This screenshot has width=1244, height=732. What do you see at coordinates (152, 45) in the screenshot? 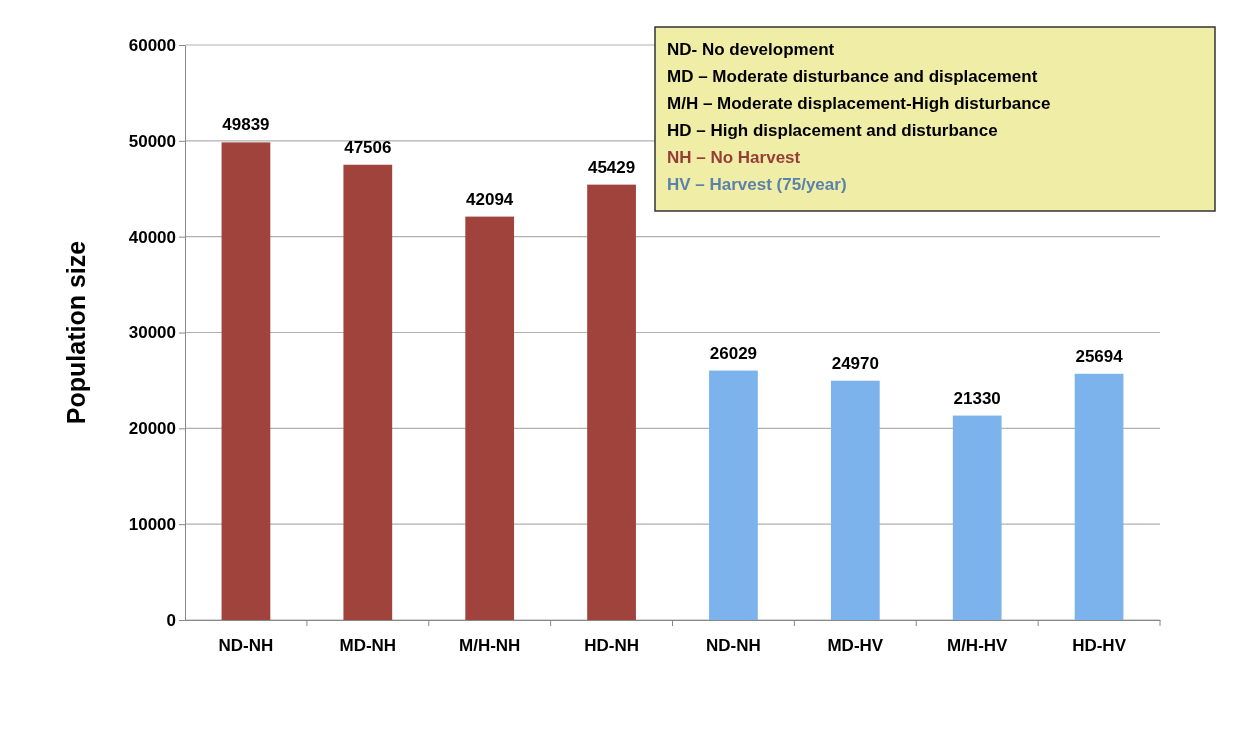
I see `y-tick-label: 60000` at bounding box center [152, 45].